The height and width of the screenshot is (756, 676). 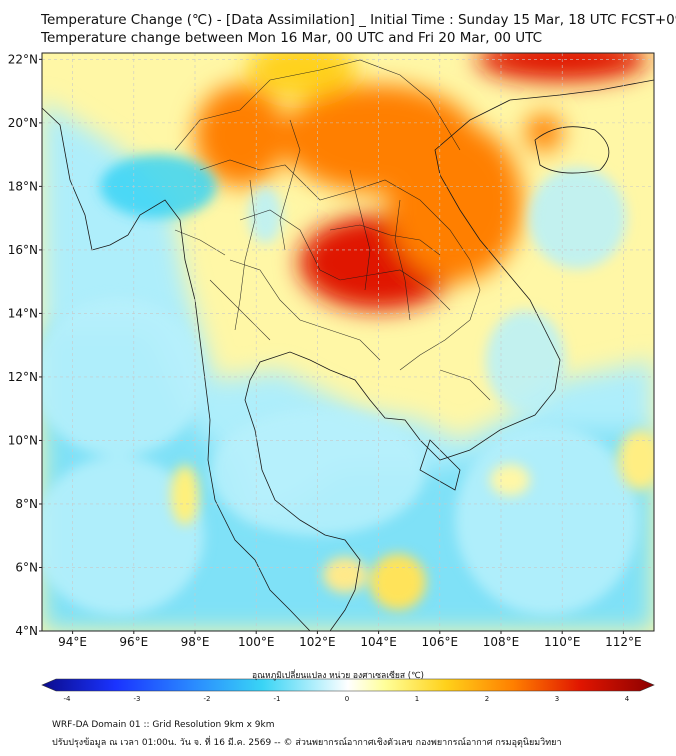 I want to click on longitude-label: 98°E, so click(x=195, y=642).